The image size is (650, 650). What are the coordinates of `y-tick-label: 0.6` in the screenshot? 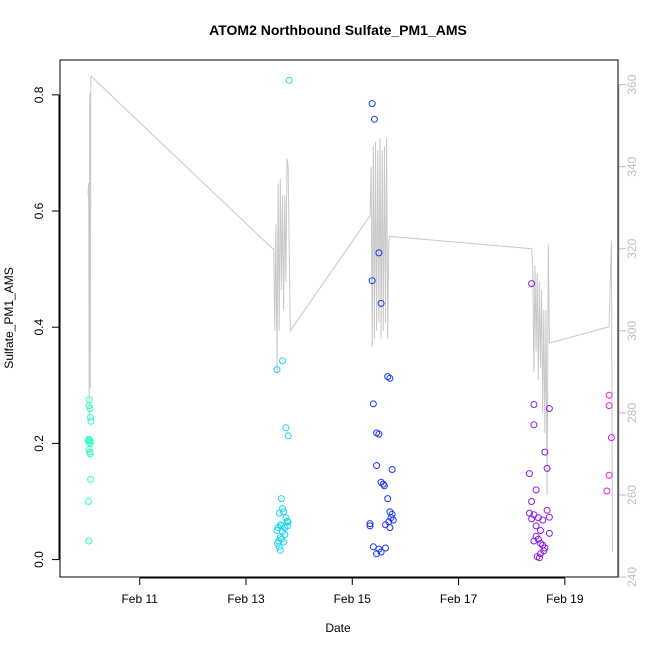 It's located at (39, 210).